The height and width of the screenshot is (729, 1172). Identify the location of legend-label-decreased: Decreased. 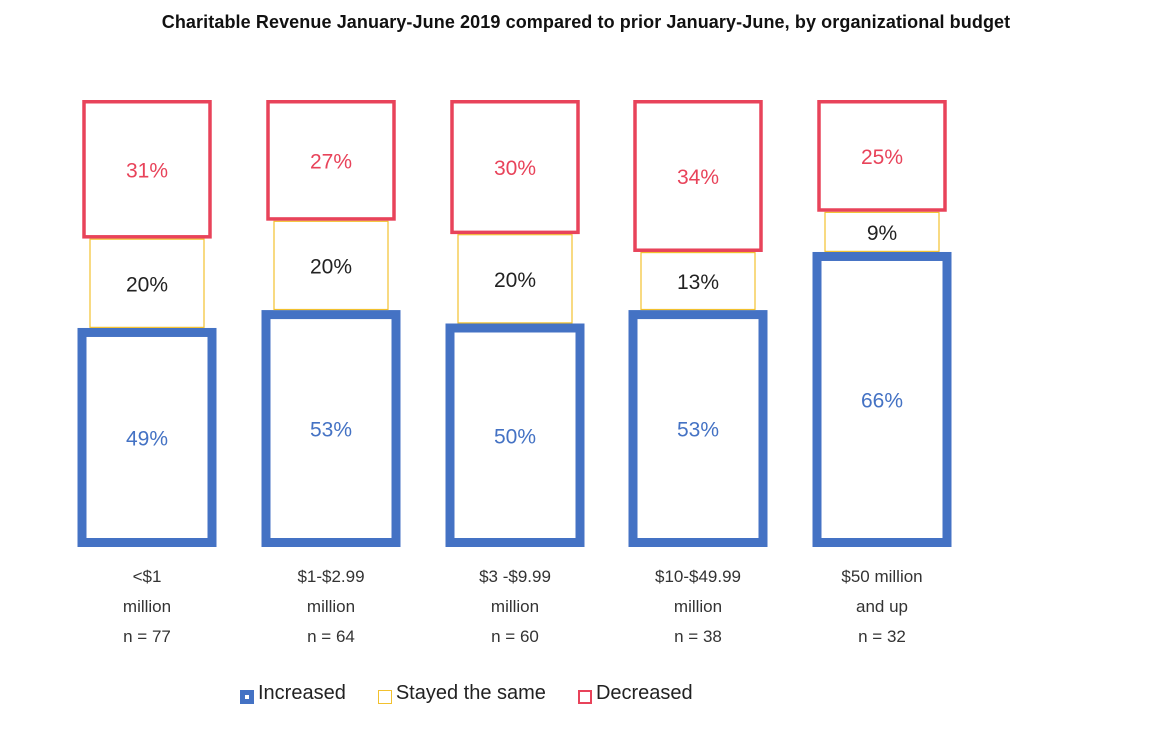
(644, 693).